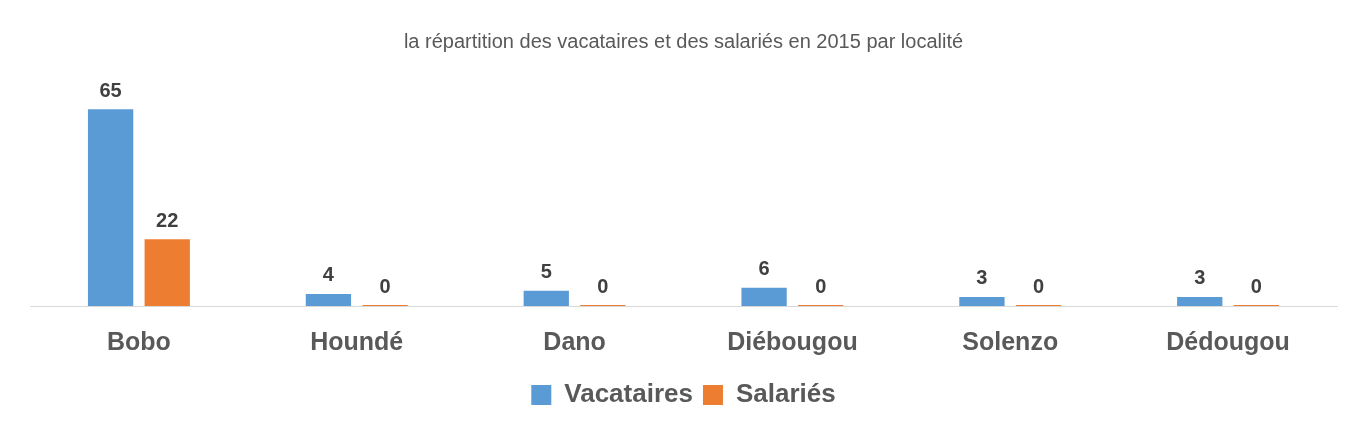 Image resolution: width=1352 pixels, height=428 pixels. I want to click on data-label: 4, so click(328, 274).